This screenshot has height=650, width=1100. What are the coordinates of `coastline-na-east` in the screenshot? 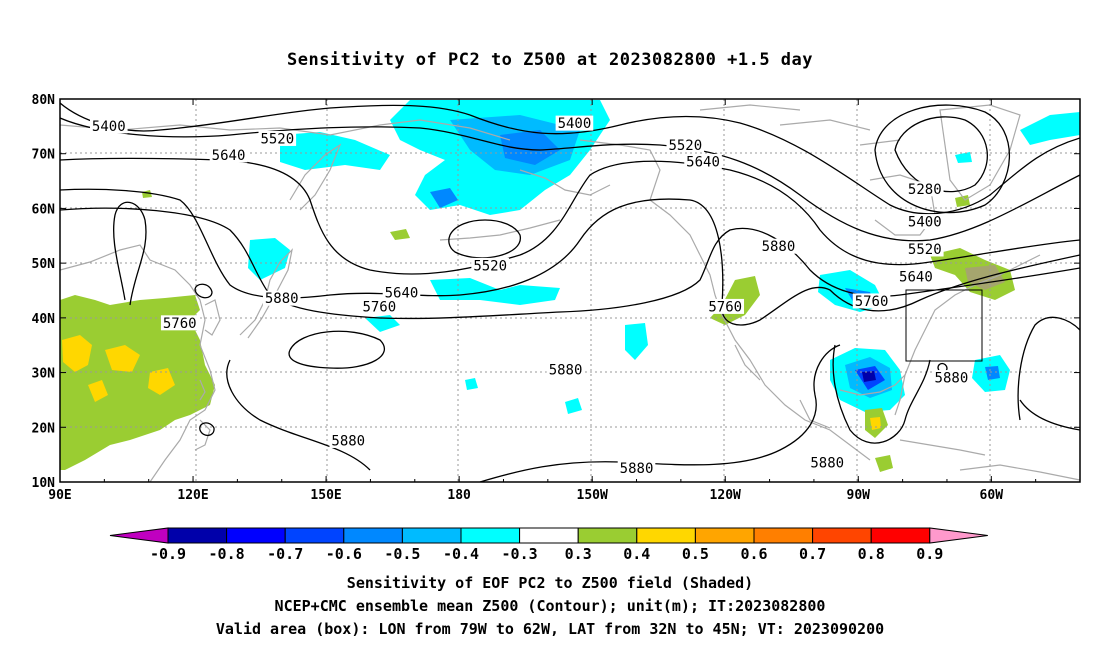 It's located at (972, 315).